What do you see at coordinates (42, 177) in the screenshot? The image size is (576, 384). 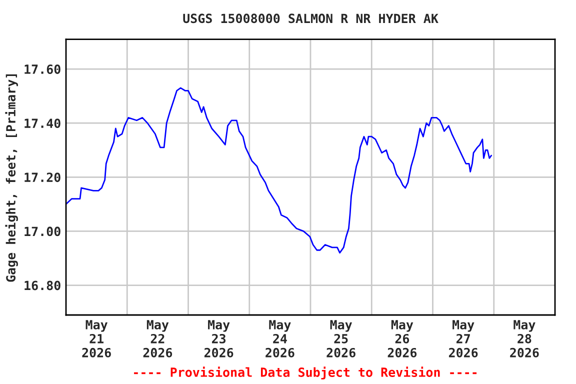 I see `y-tick-label: 17.20` at bounding box center [42, 177].